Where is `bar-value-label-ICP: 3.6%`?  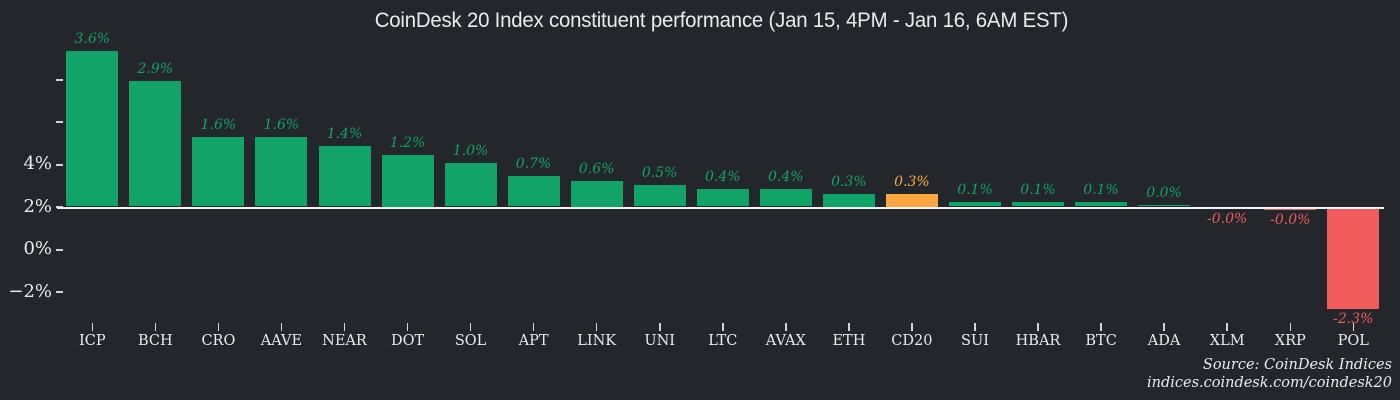
bar-value-label-ICP: 3.6% is located at coordinates (92, 38).